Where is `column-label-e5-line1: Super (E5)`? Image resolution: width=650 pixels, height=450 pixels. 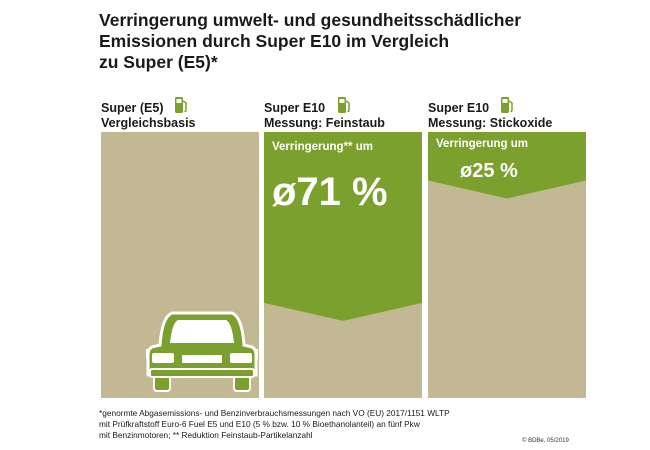 column-label-e5-line1: Super (E5) is located at coordinates (132, 108).